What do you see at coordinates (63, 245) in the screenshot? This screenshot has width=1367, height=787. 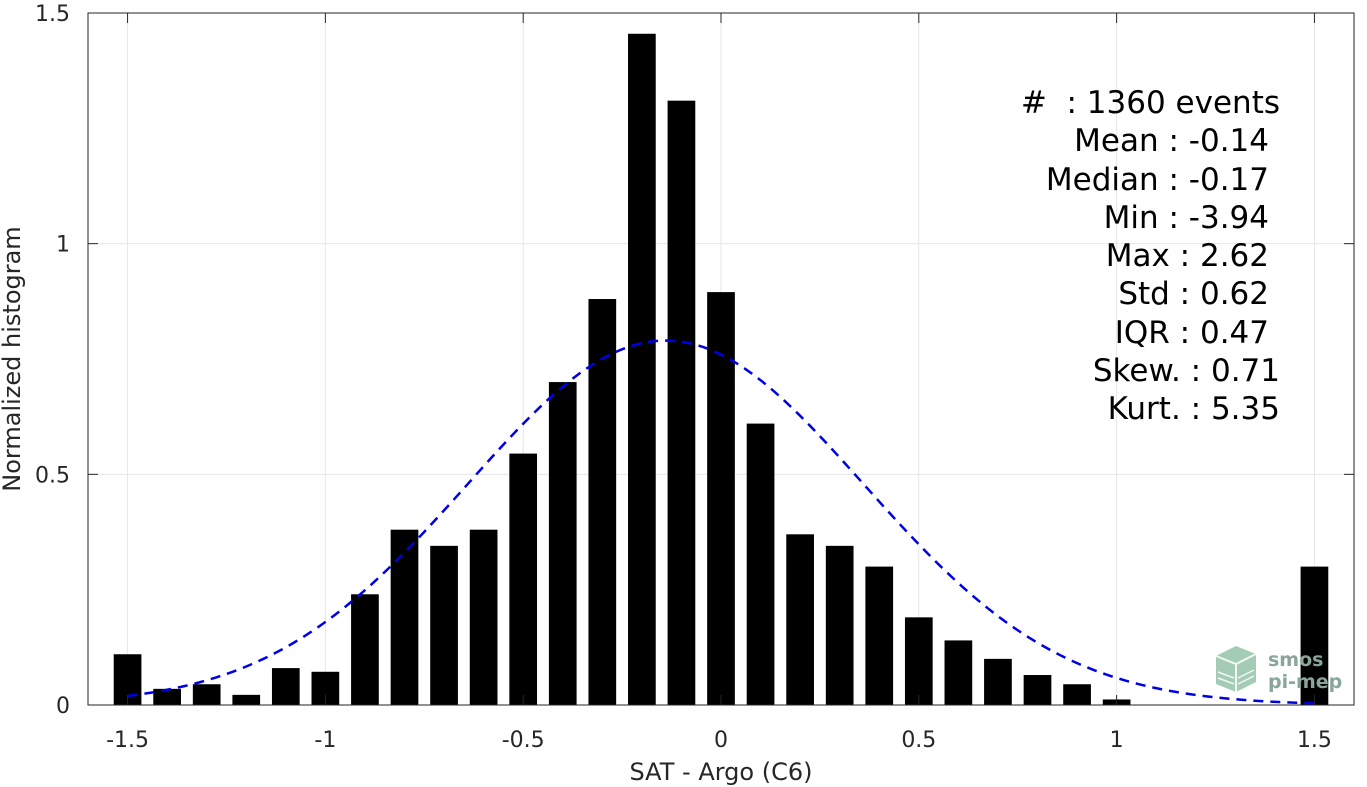 I see `y-tick-label: 1` at bounding box center [63, 245].